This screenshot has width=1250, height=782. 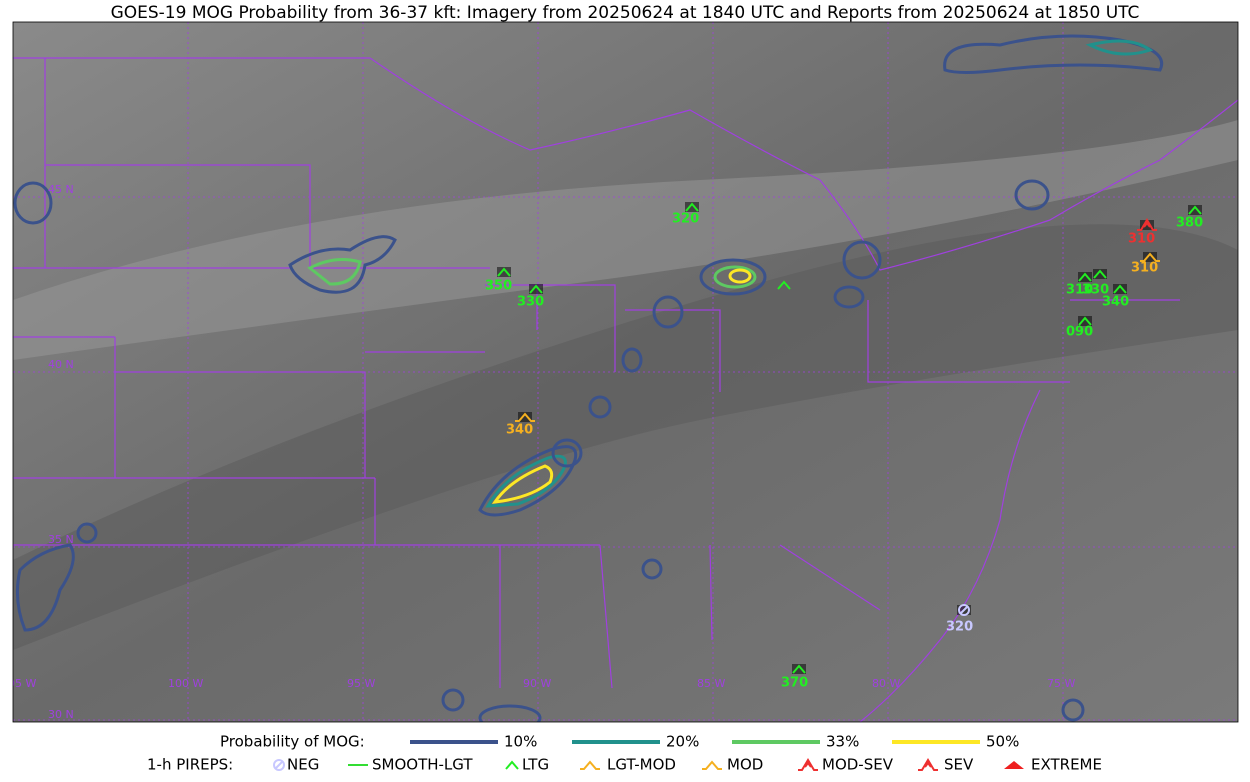 What do you see at coordinates (886, 683) in the screenshot?
I see `lon-label: 80 W` at bounding box center [886, 683].